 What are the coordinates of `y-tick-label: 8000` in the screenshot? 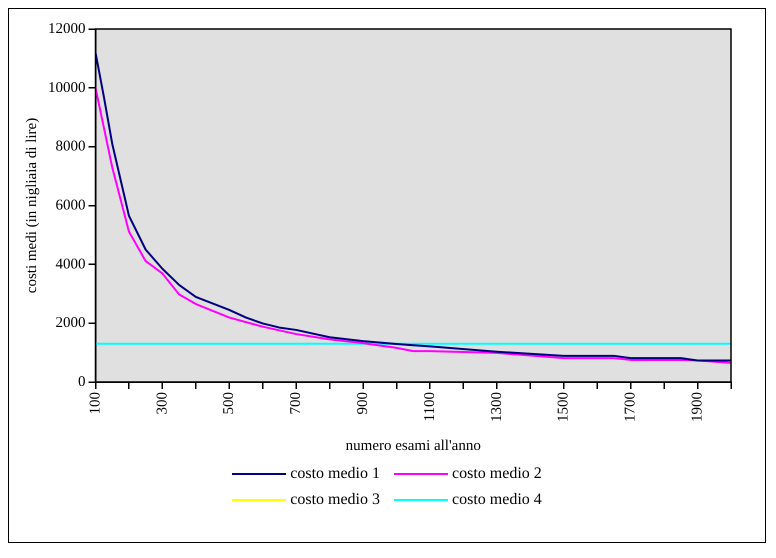 It's located at (71, 146).